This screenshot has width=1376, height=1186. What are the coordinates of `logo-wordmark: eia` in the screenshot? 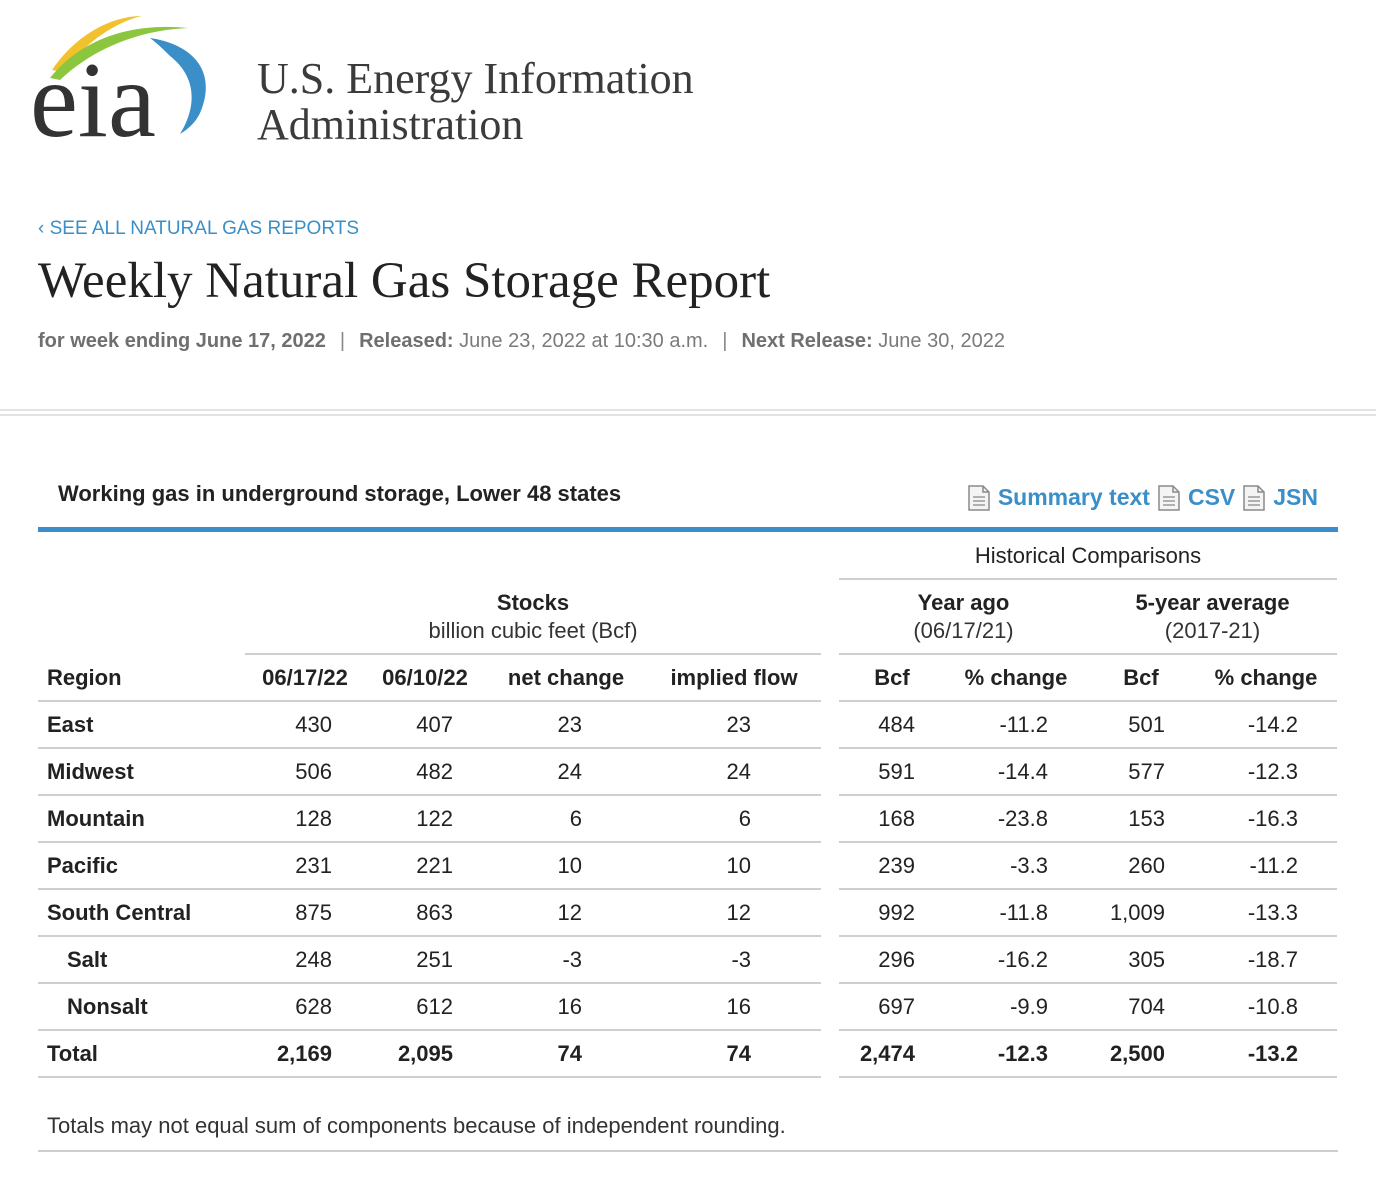 It's located at (93, 92).